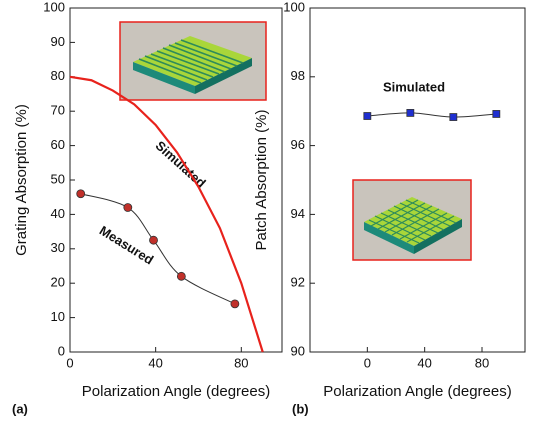 Image resolution: width=544 pixels, height=428 pixels. What do you see at coordinates (58, 213) in the screenshot?
I see `y-tick-label: 40` at bounding box center [58, 213].